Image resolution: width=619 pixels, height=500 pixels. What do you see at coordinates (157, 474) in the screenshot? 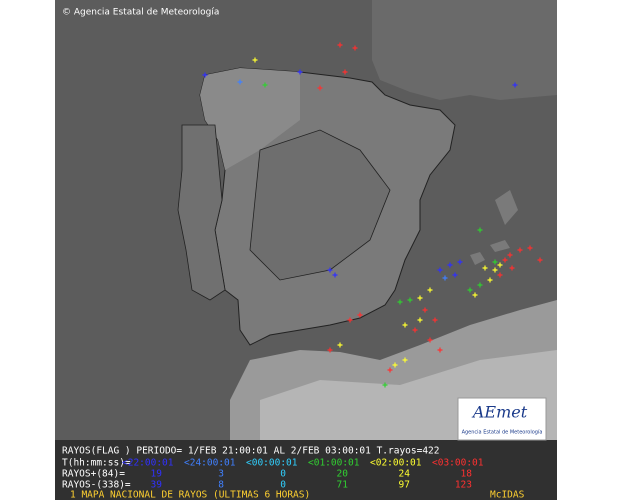
I see `positive-value: 19` at bounding box center [157, 474].